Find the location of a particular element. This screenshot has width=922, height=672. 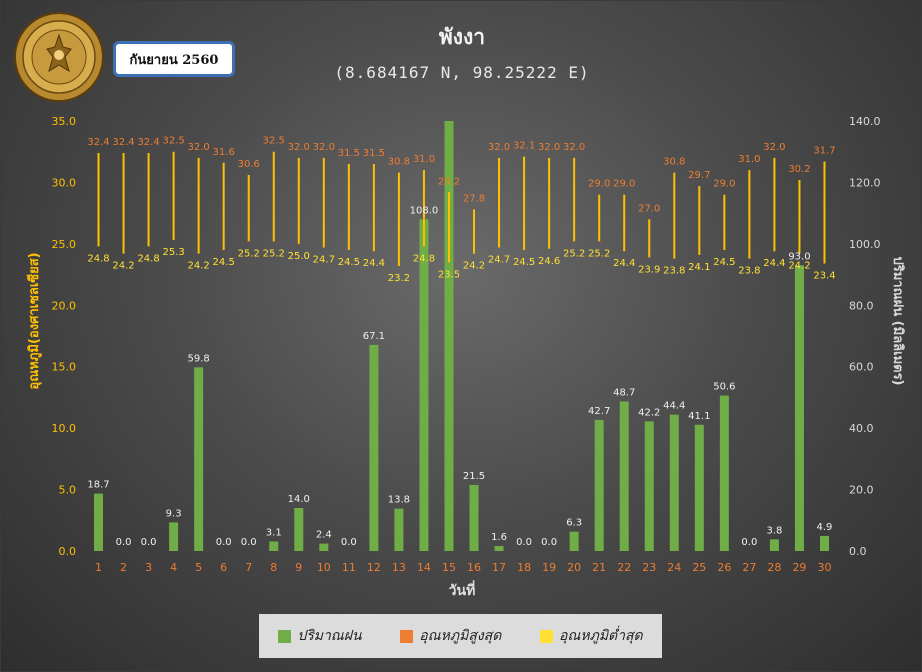

right-axis-tick-label: 140.0 is located at coordinates (865, 121).